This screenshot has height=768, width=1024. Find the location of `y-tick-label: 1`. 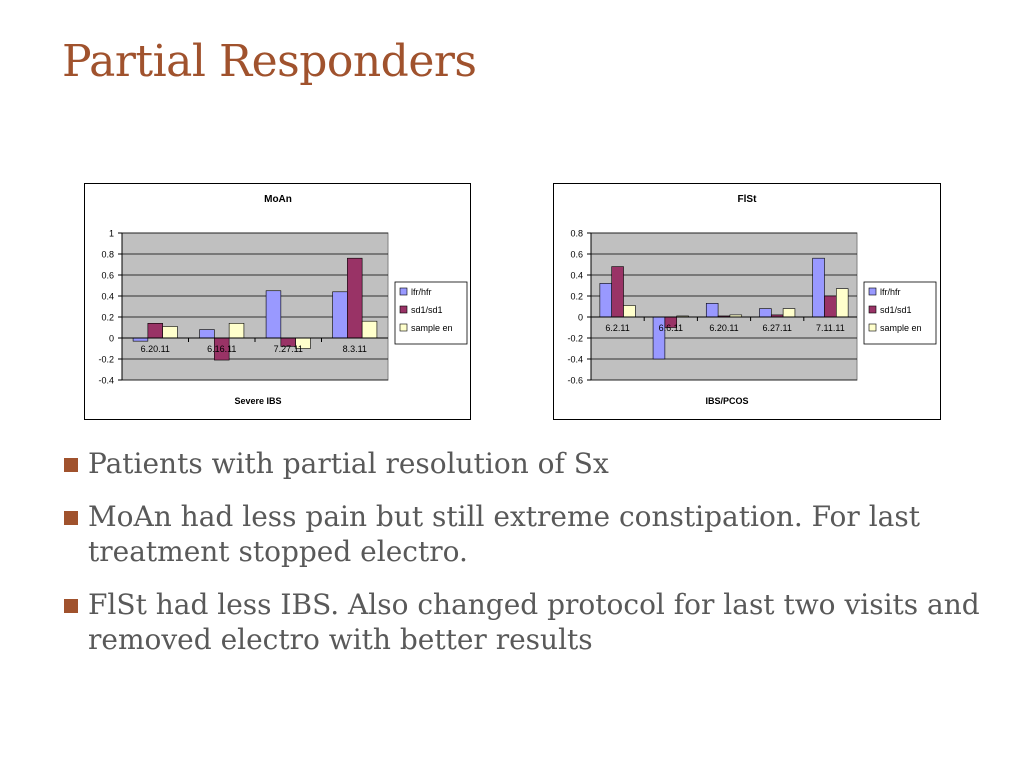

y-tick-label: 1 is located at coordinates (111, 234).